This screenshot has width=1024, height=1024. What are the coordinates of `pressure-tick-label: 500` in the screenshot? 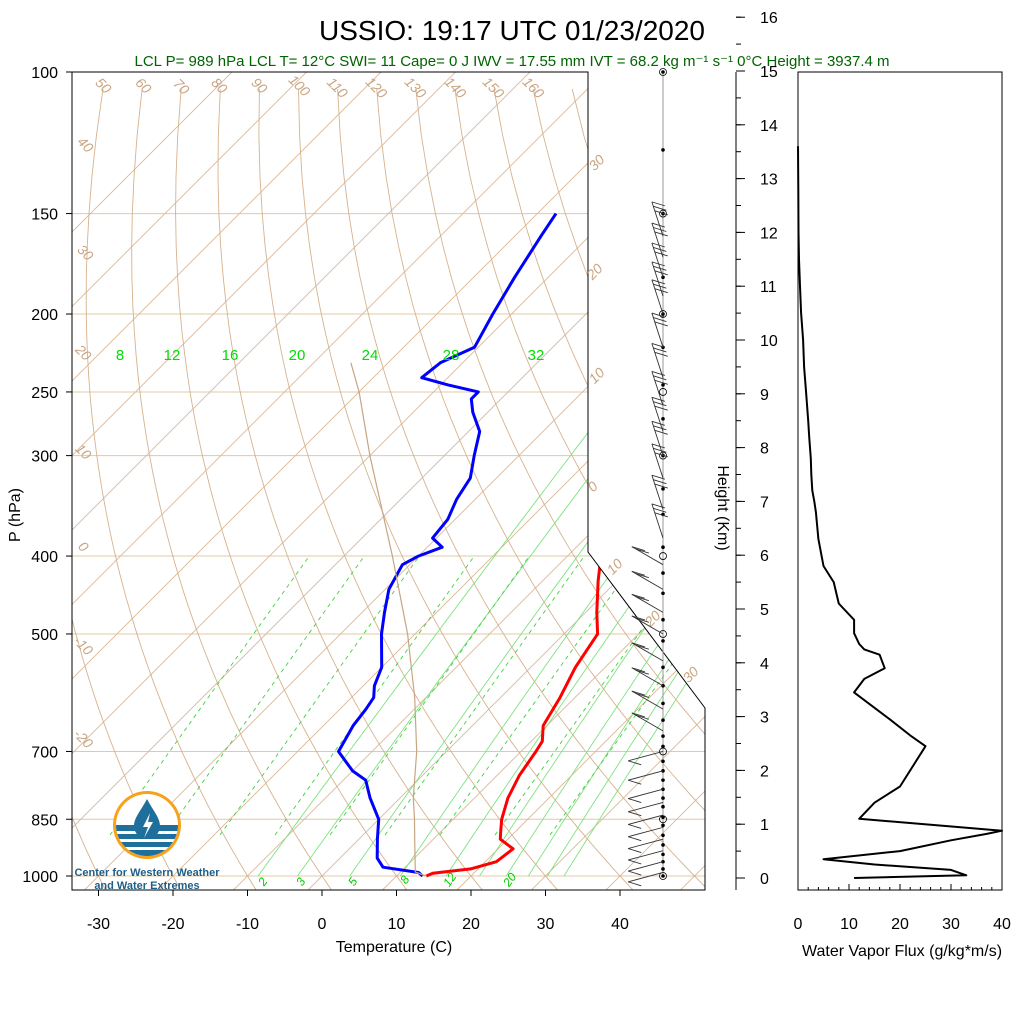 It's located at (44, 635).